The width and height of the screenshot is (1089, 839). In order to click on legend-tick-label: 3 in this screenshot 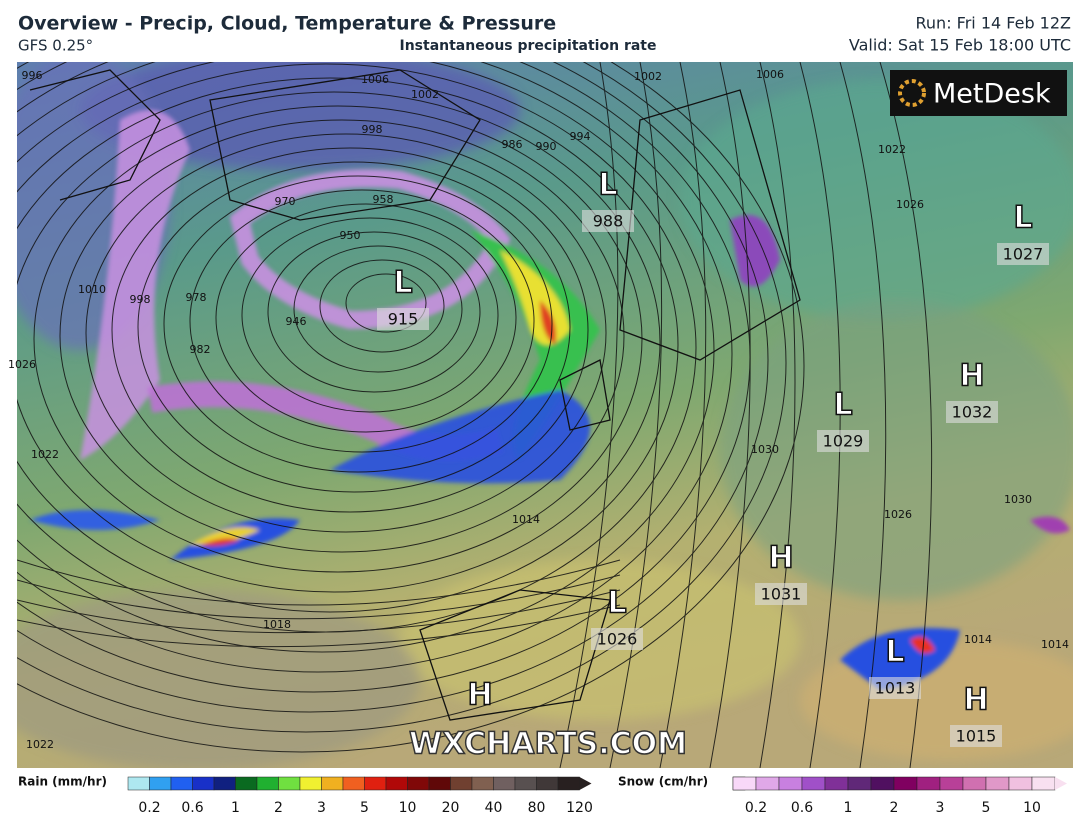, I will do `click(321, 808)`.